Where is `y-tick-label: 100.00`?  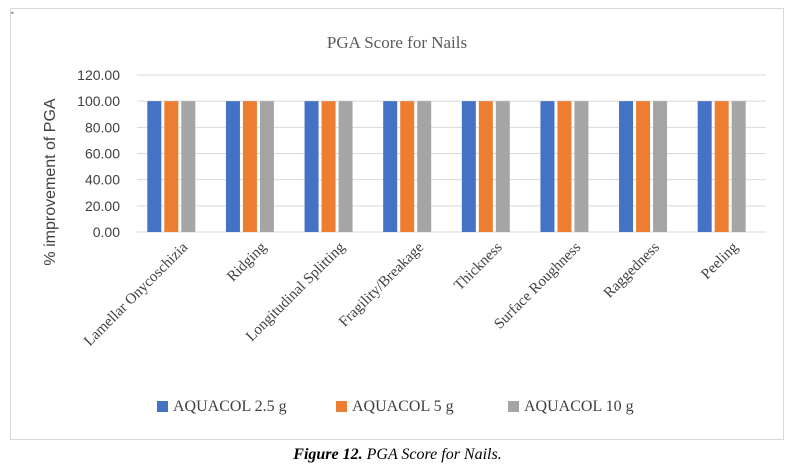 y-tick-label: 100.00 is located at coordinates (98, 101).